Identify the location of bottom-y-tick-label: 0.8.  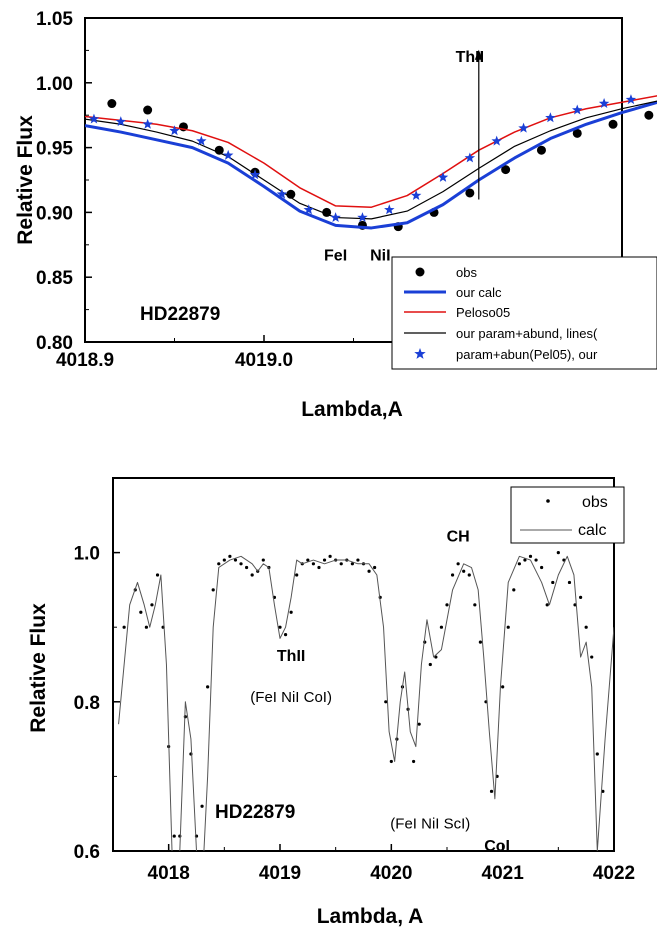
(87, 703).